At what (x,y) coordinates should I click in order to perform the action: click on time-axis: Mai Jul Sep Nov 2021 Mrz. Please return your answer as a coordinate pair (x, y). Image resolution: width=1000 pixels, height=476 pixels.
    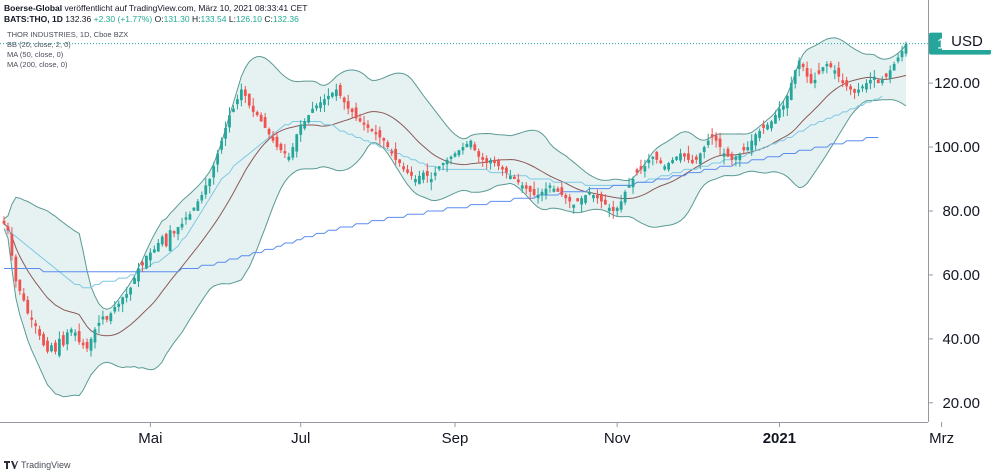
    Looking at the image, I should click on (546, 434).